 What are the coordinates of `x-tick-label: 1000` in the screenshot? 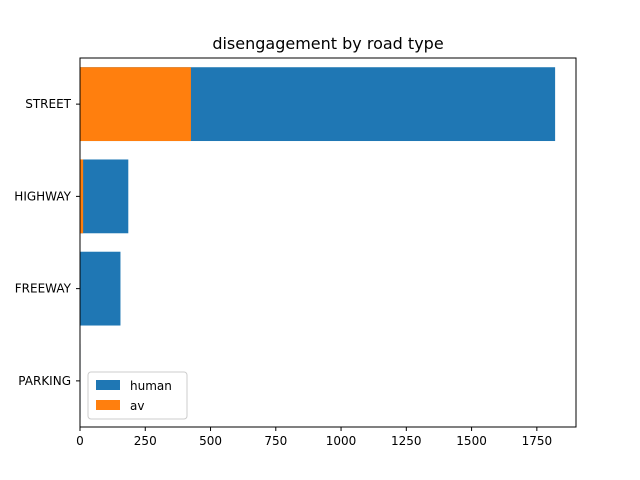 It's located at (341, 441).